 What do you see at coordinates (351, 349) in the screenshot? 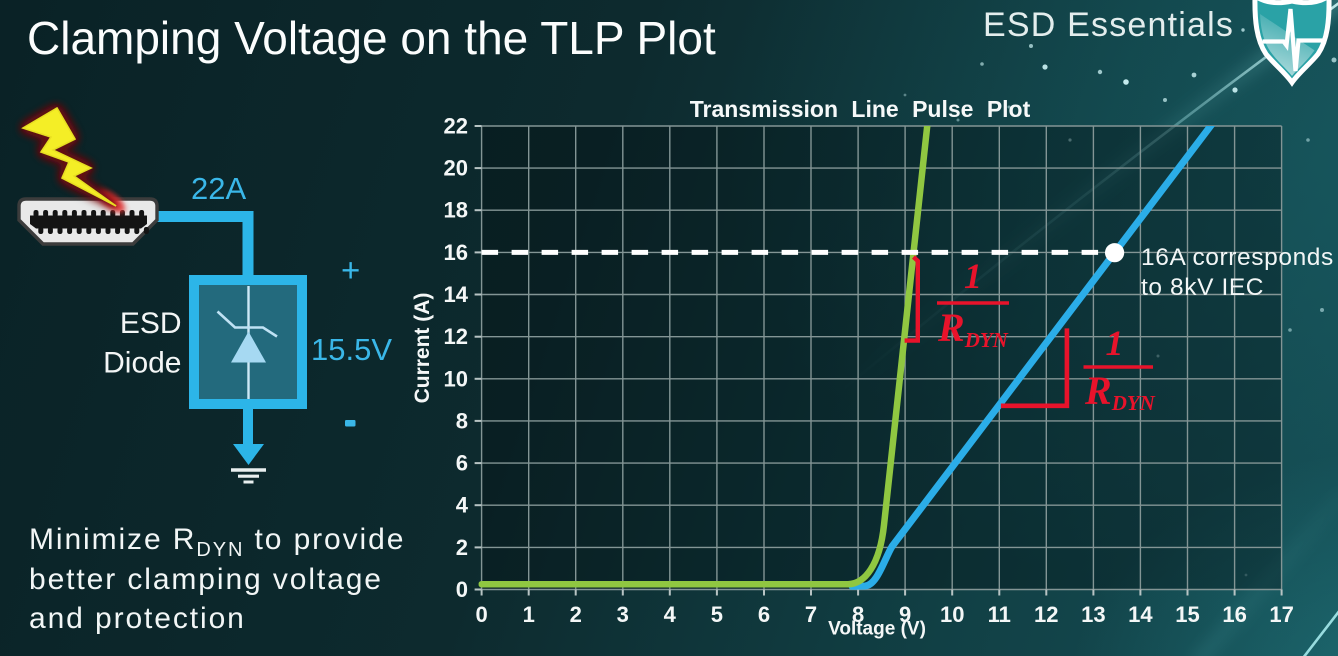
I see `svg-text: 15.5V` at bounding box center [351, 349].